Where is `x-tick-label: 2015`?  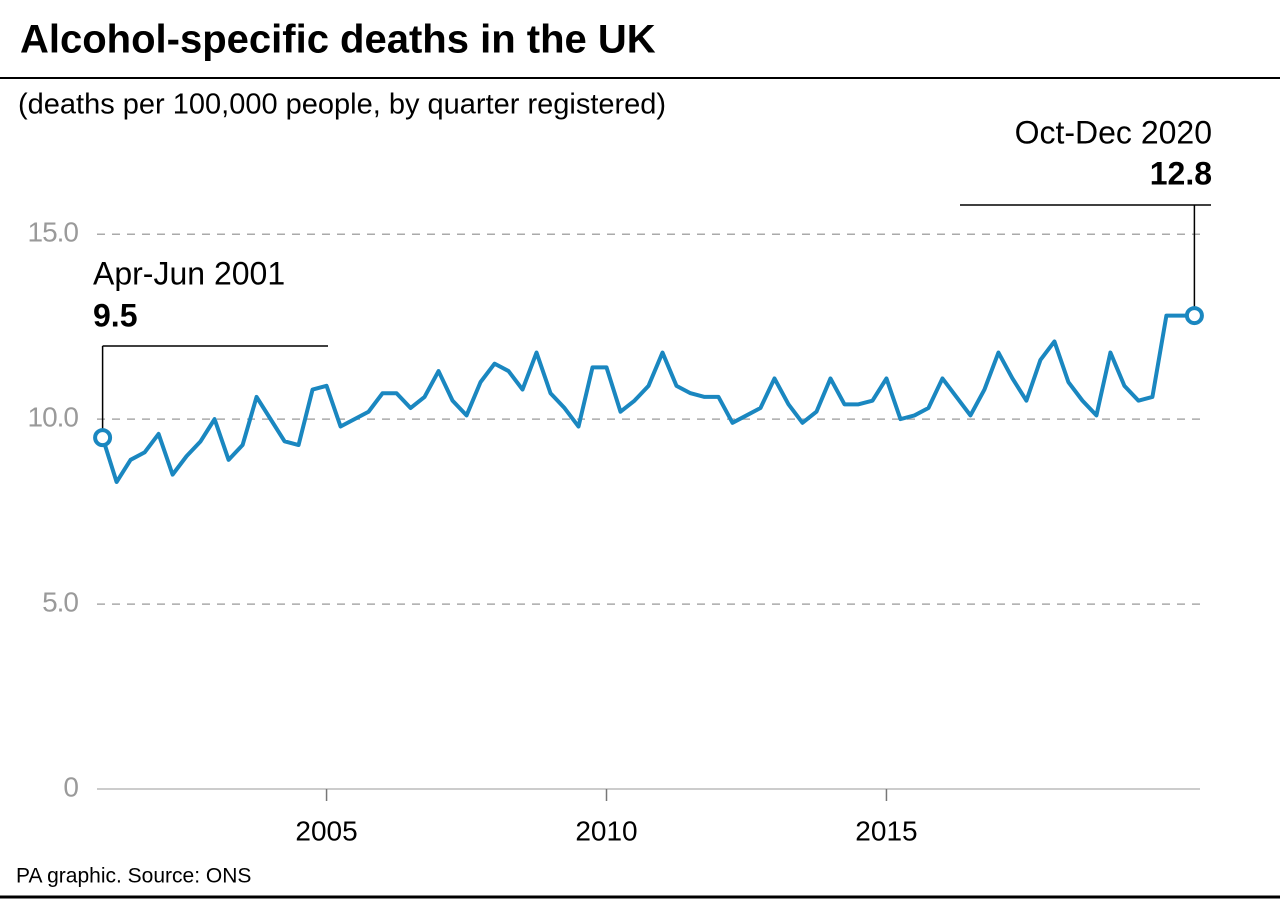 x-tick-label: 2015 is located at coordinates (886, 830).